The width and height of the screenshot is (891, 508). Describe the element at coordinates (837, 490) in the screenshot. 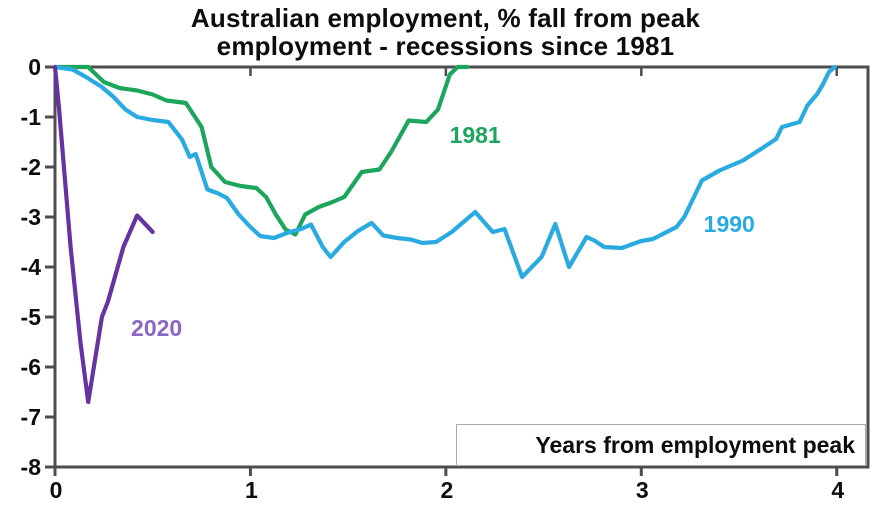

I see `x-tick-label: 4` at that location.